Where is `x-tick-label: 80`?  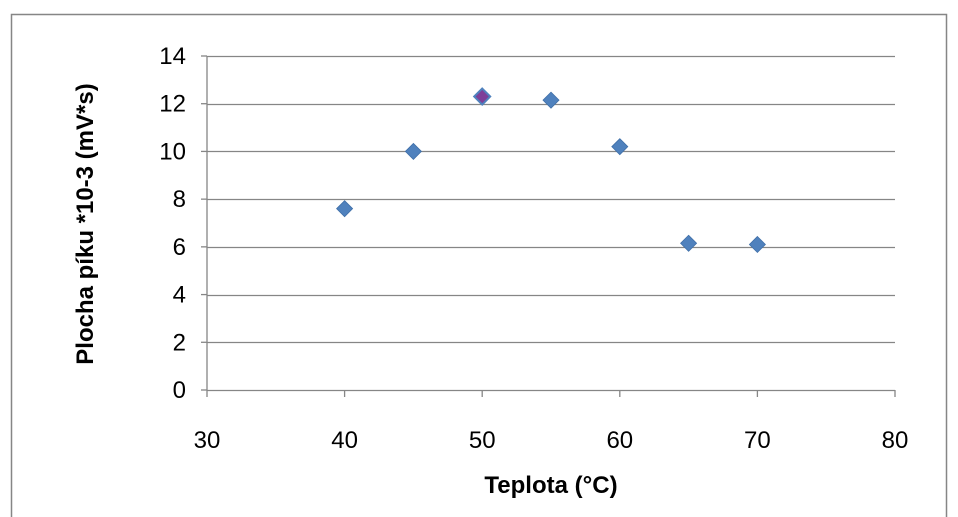
x-tick-label: 80 is located at coordinates (895, 440).